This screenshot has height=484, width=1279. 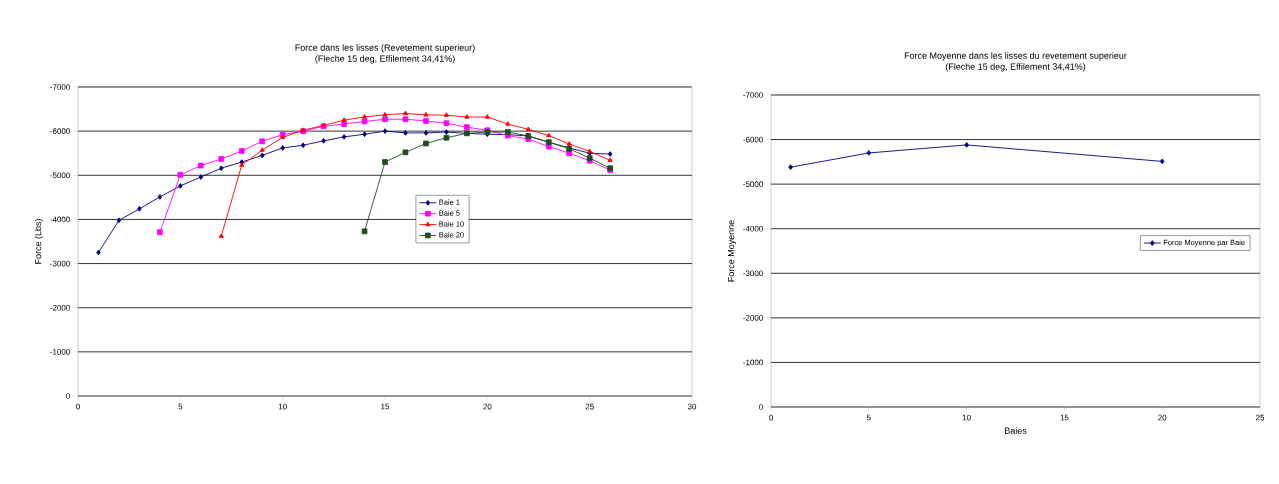 What do you see at coordinates (1015, 56) in the screenshot?
I see `chart-title: Force Moyenne dans les lisses du revetement superieur` at bounding box center [1015, 56].